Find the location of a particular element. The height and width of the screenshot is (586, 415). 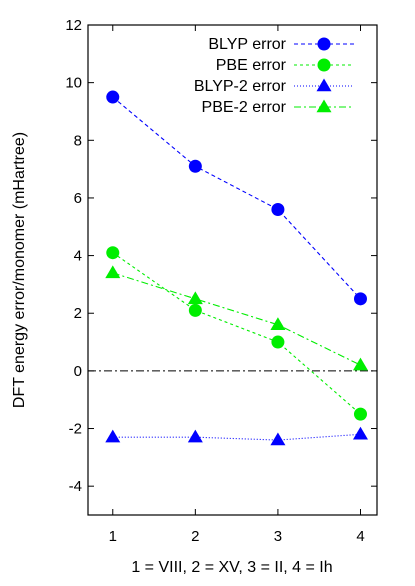

y-tick-label: 10 is located at coordinates (73, 83).